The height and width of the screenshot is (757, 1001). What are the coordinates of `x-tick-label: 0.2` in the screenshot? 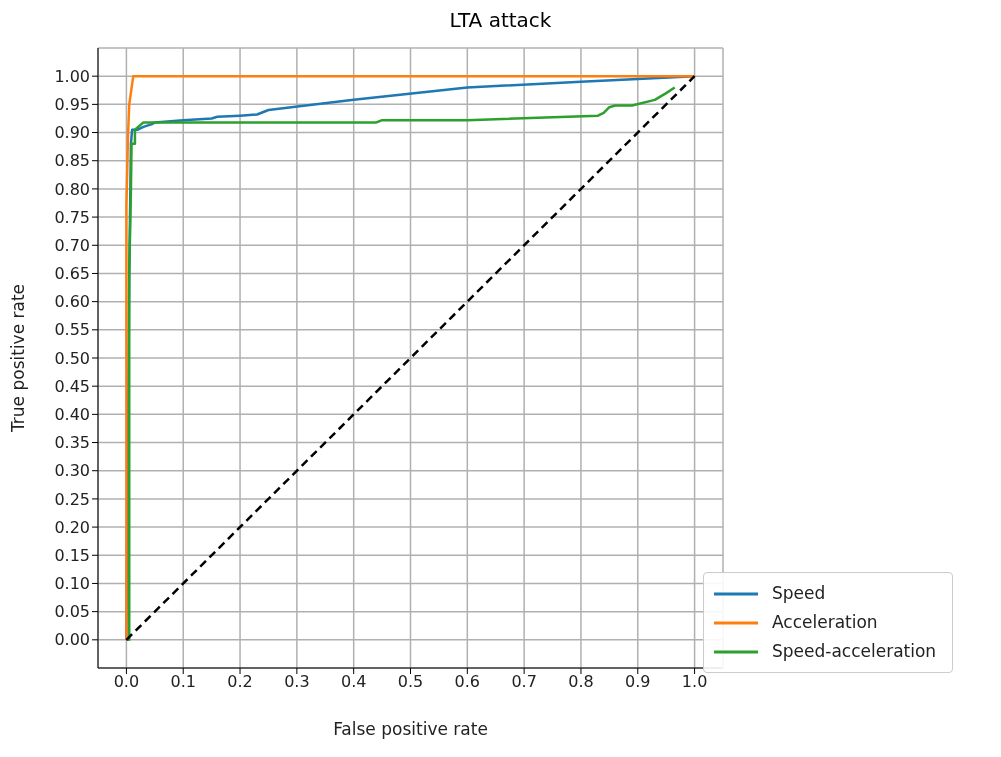 It's located at (240, 682).